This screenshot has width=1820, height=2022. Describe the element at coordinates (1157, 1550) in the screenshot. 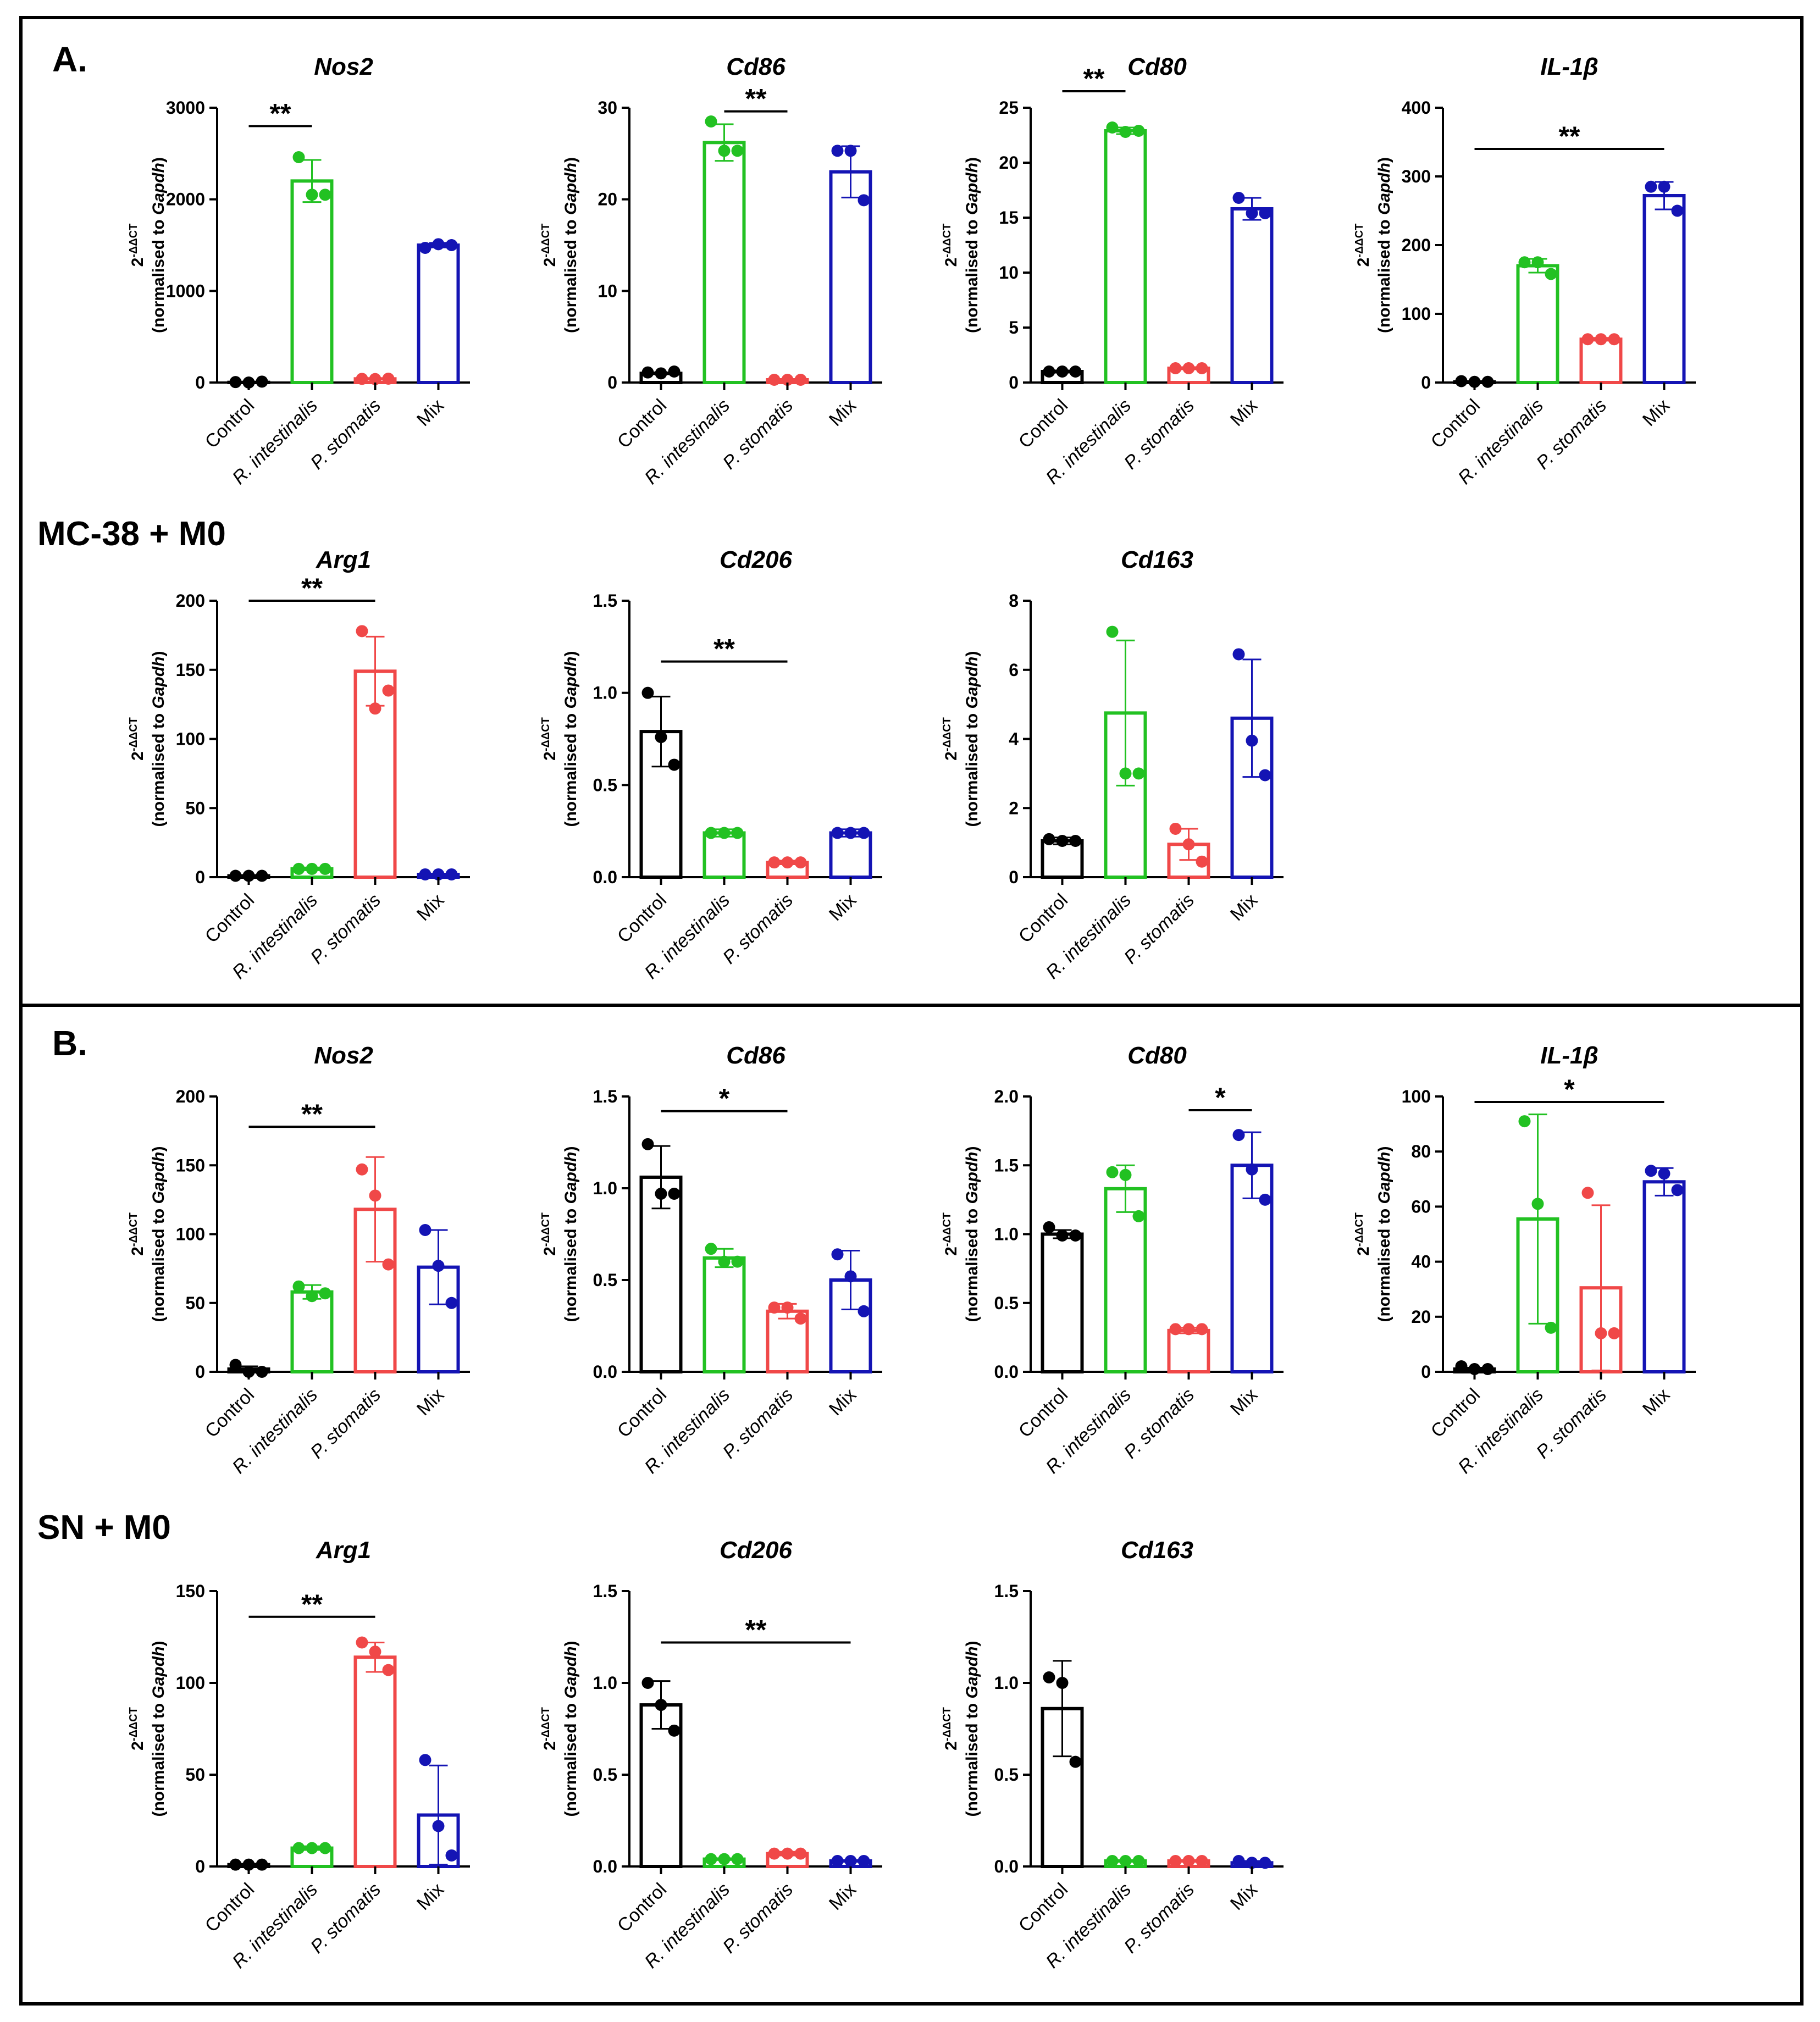

I see `chart-title: Cd163` at that location.